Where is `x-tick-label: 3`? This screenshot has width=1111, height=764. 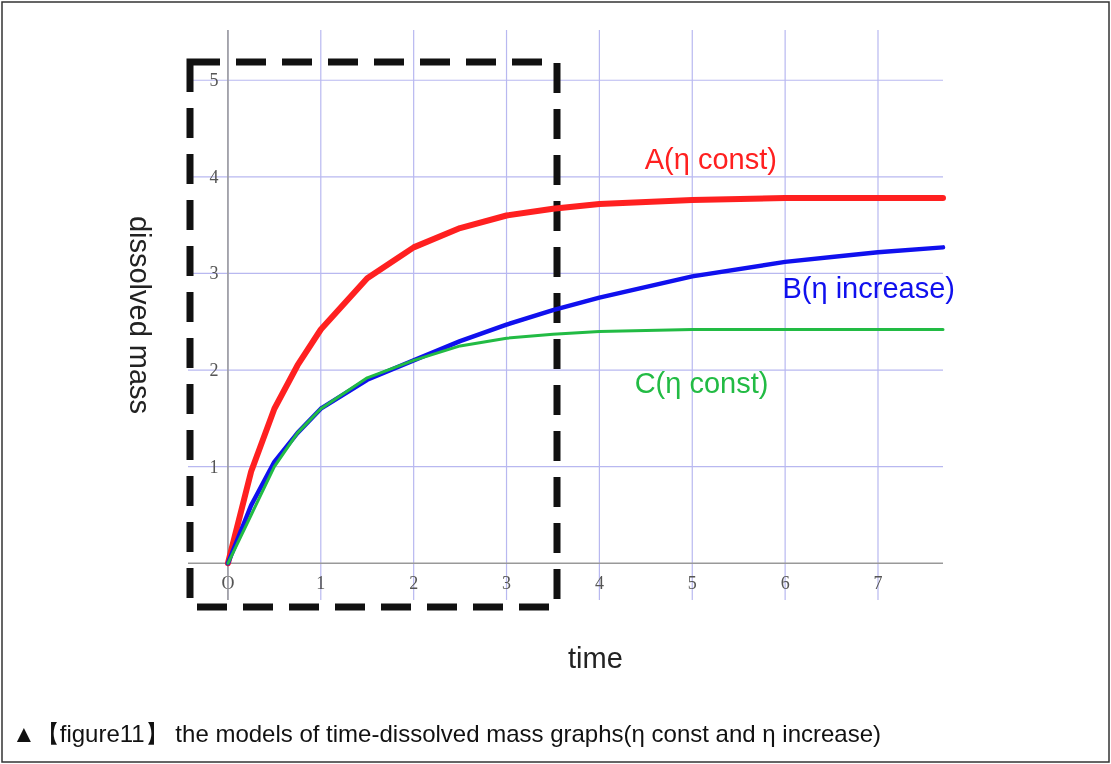 x-tick-label: 3 is located at coordinates (507, 583).